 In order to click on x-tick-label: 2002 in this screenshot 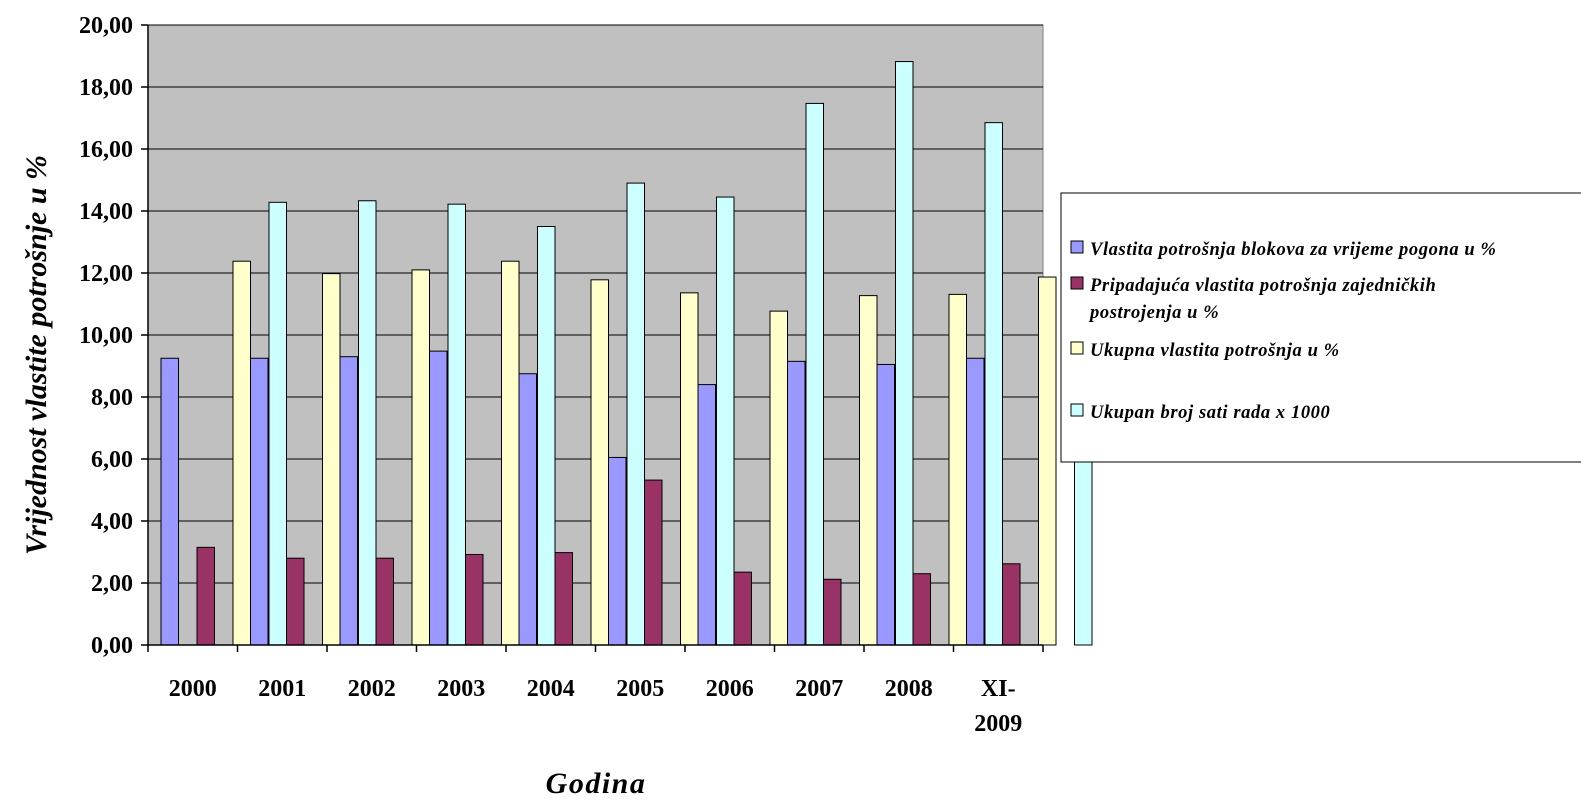, I will do `click(372, 689)`.